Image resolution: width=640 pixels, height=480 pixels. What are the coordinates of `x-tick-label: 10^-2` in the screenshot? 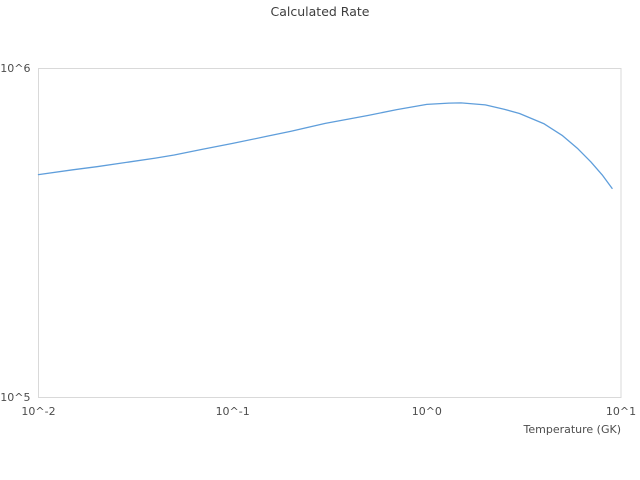 It's located at (38, 411).